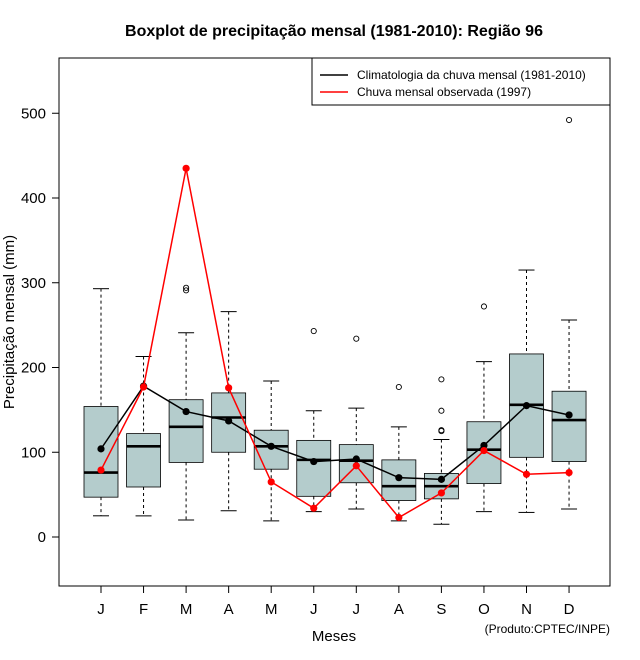  I want to click on series-climatology, so click(335, 432).